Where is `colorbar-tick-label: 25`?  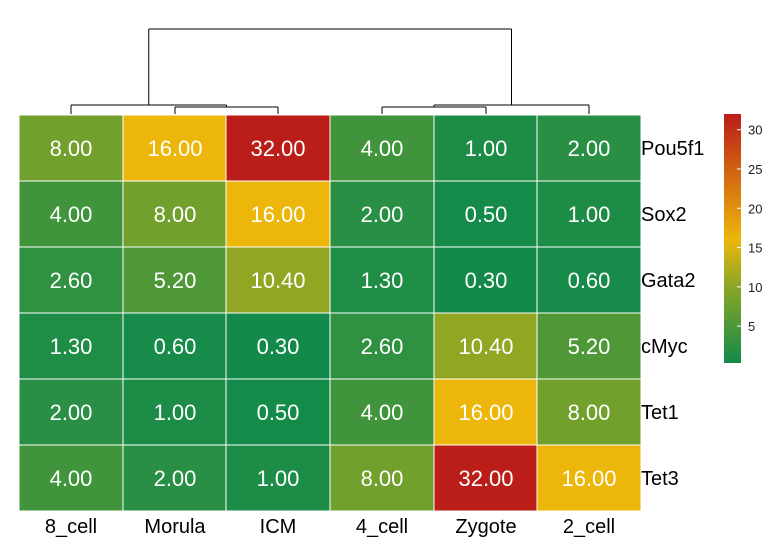
colorbar-tick-label: 25 is located at coordinates (755, 169).